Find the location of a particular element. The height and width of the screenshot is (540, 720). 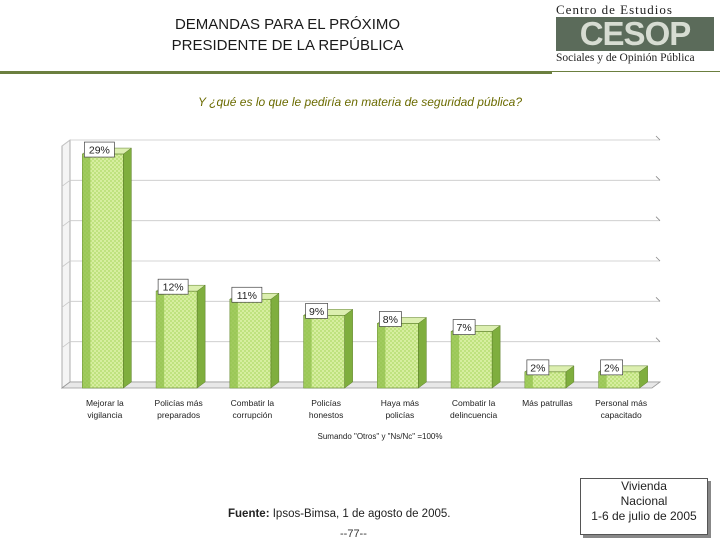

category-label: Policías is located at coordinates (326, 403).